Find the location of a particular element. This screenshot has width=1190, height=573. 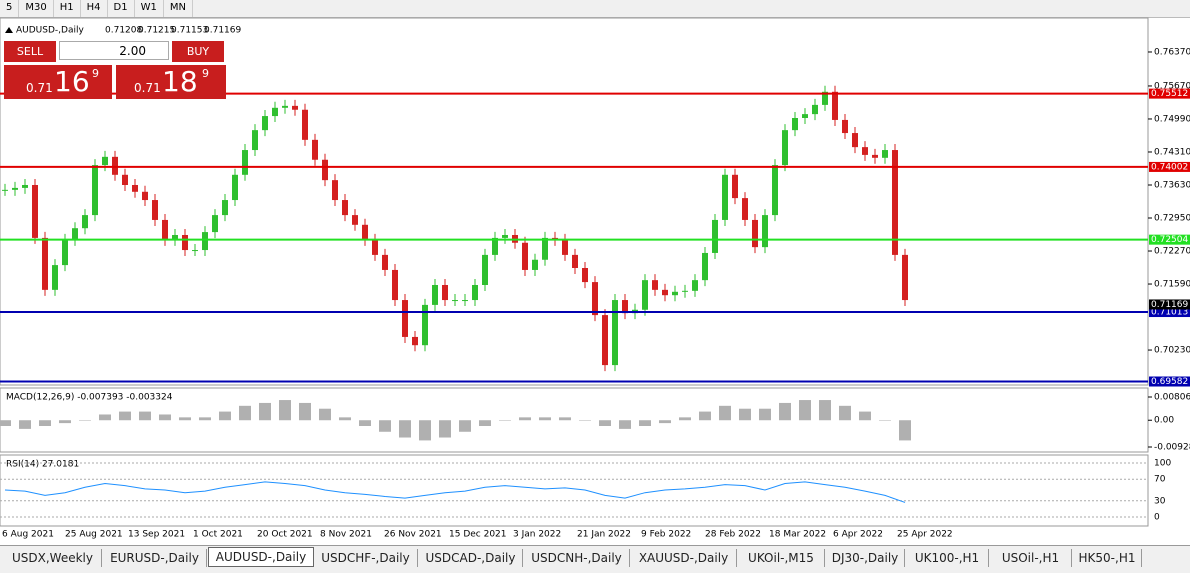

buy-button: BUY is located at coordinates (198, 51).